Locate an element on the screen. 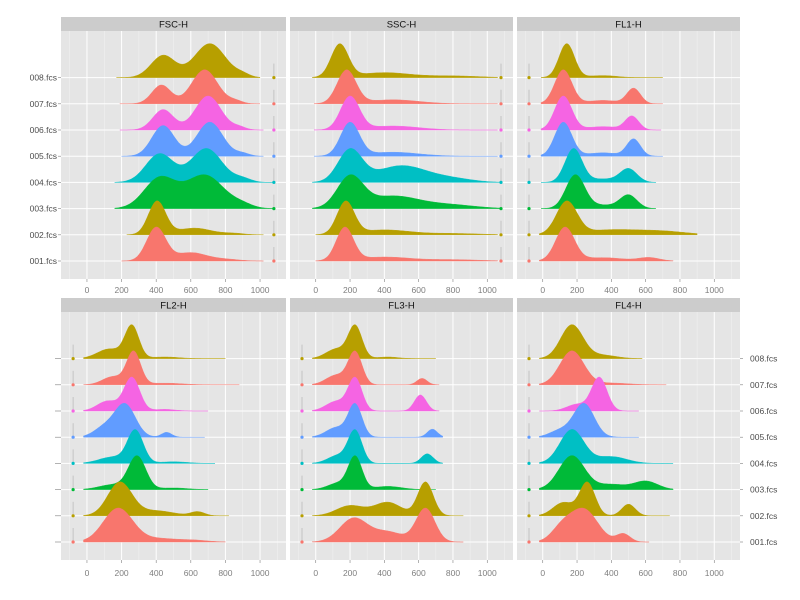  panel-title: FL3-H is located at coordinates (401, 306).